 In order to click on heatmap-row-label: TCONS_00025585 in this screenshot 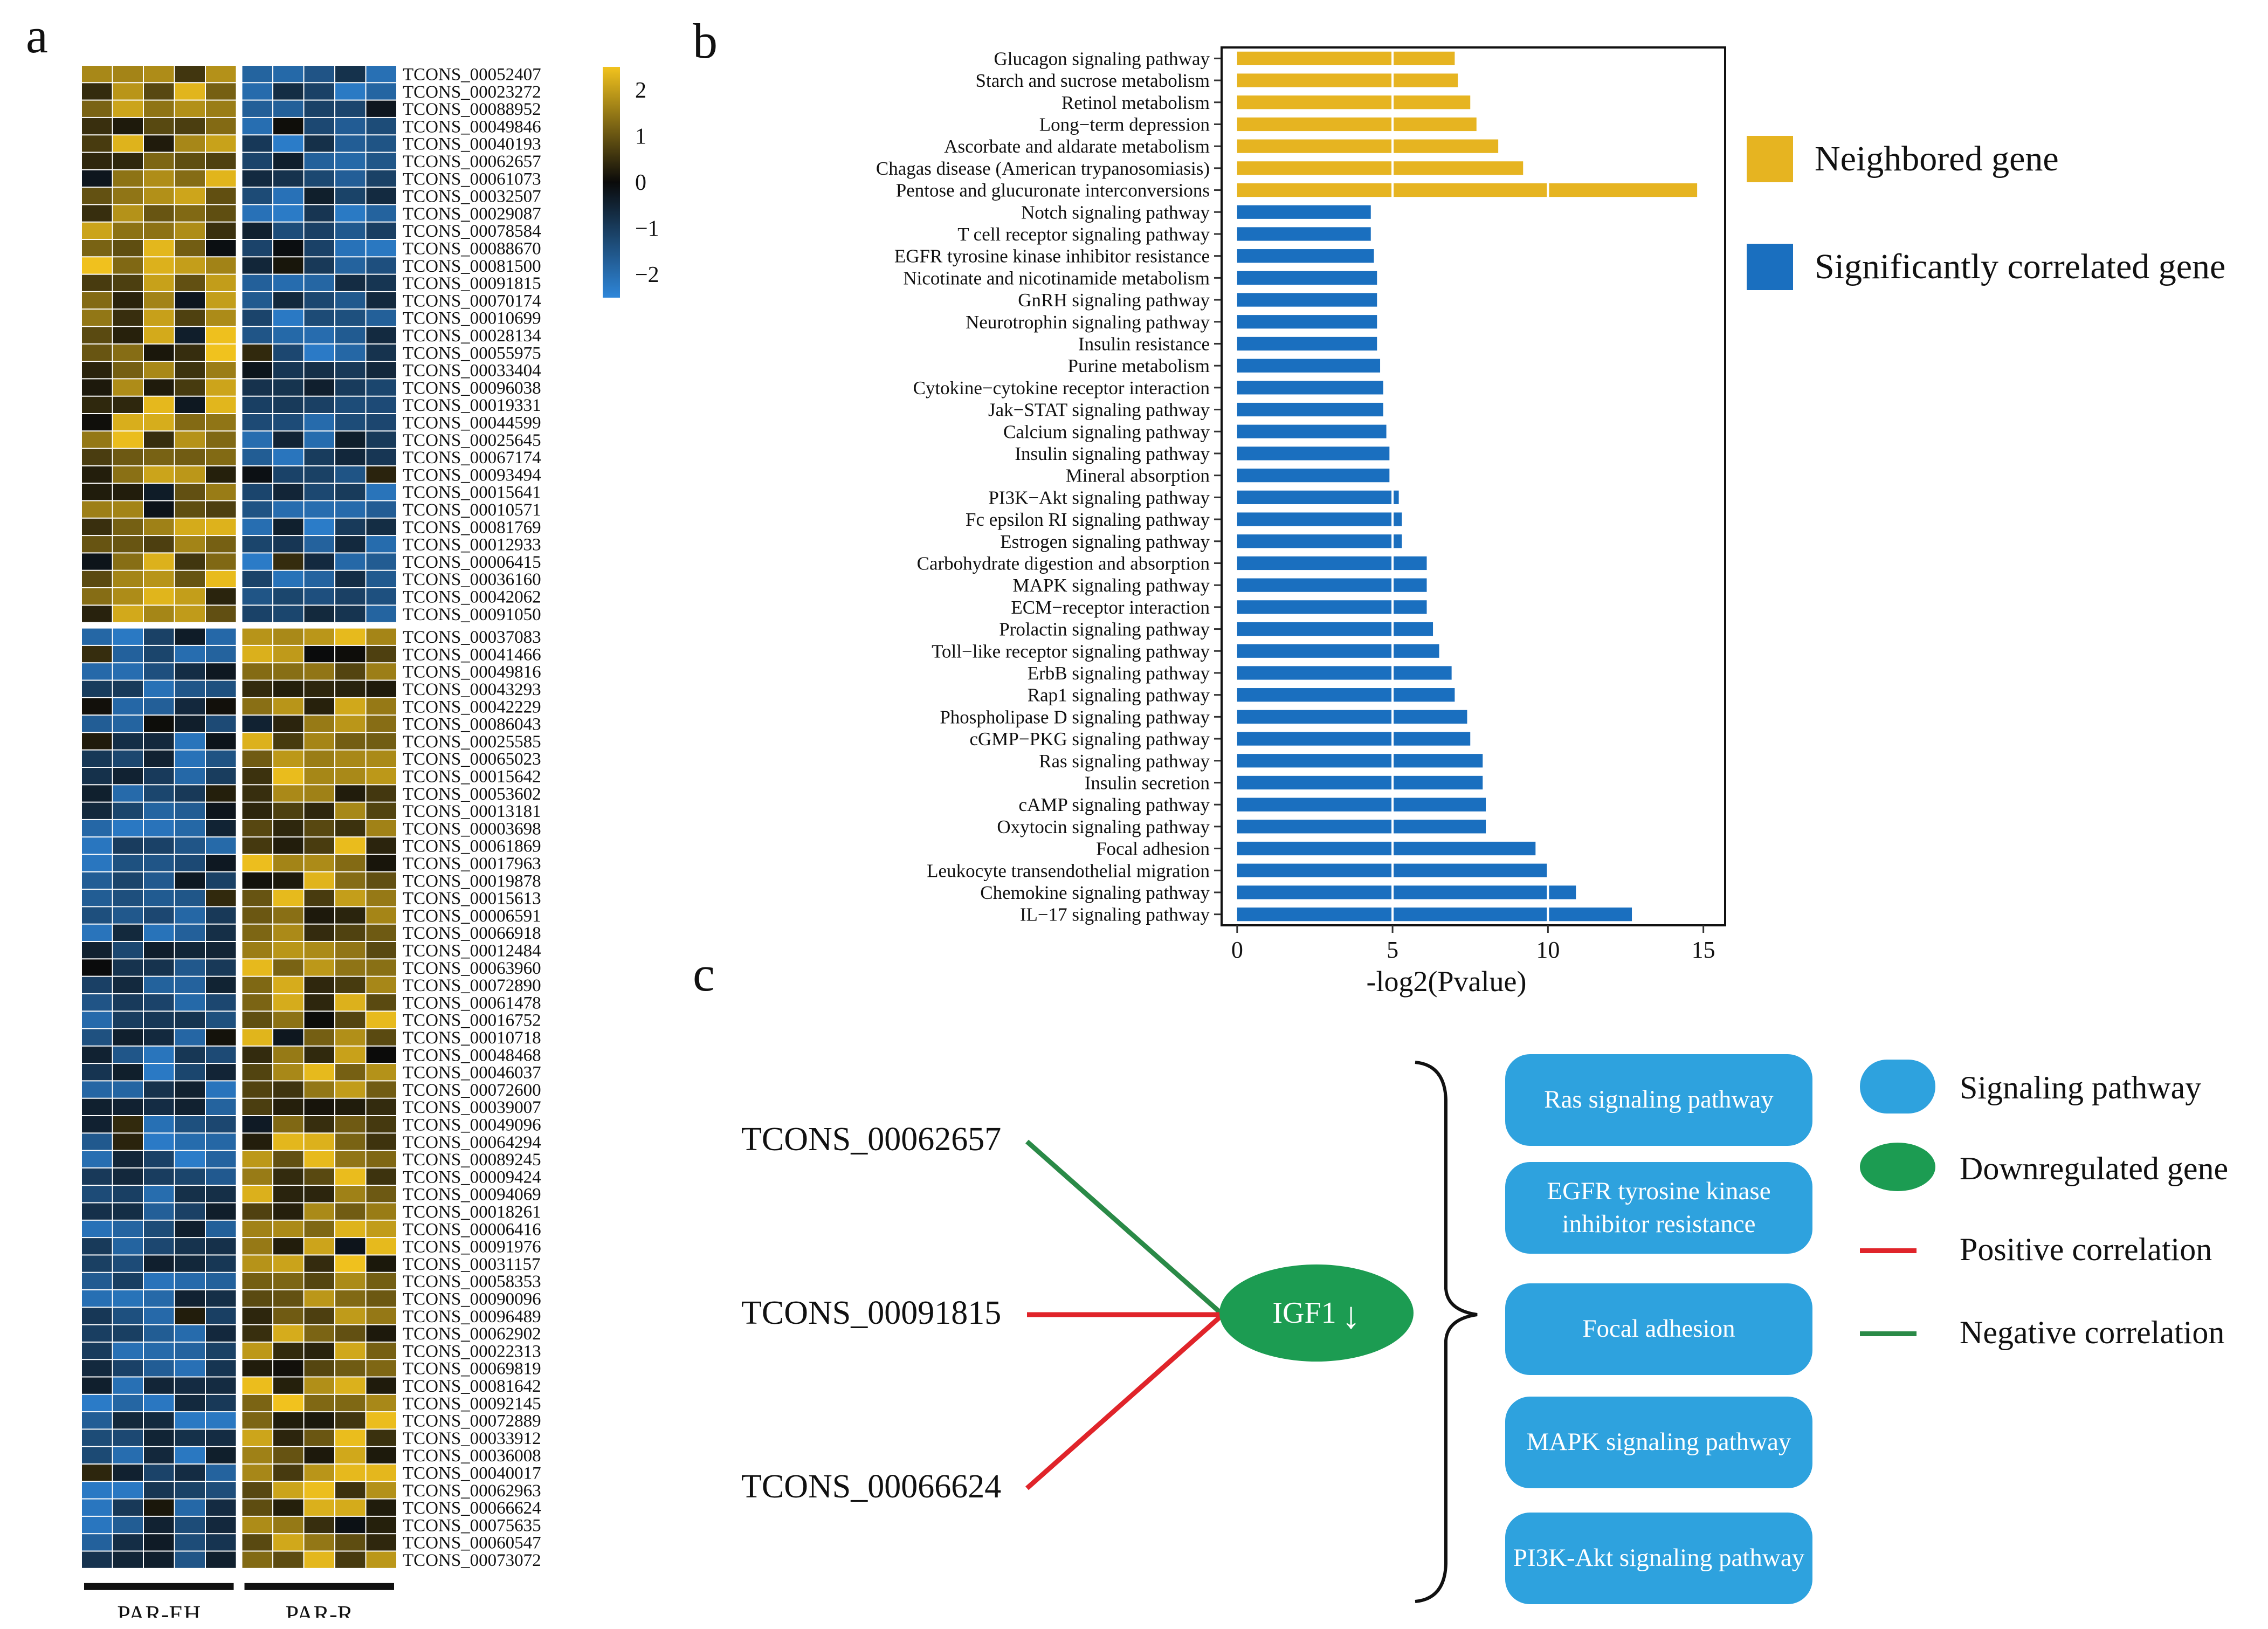, I will do `click(472, 742)`.